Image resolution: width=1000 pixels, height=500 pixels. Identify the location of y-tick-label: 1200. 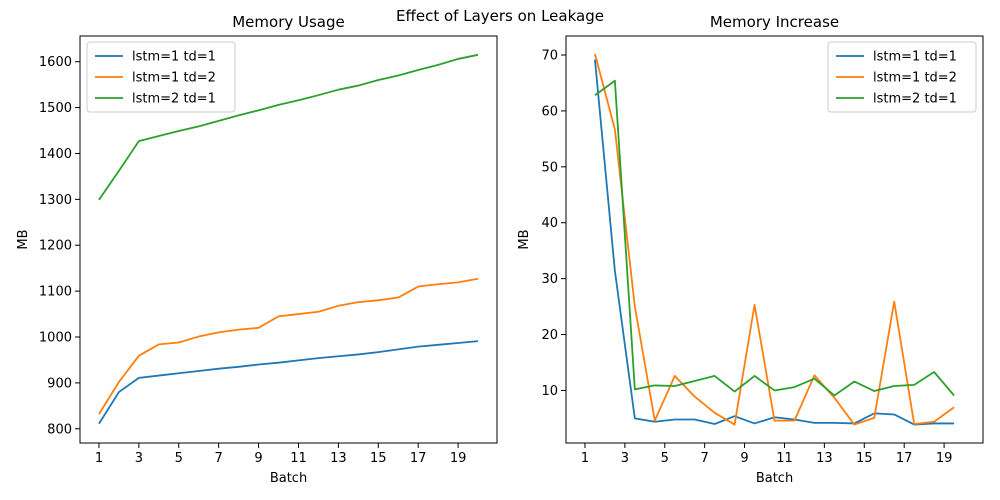
(55, 246).